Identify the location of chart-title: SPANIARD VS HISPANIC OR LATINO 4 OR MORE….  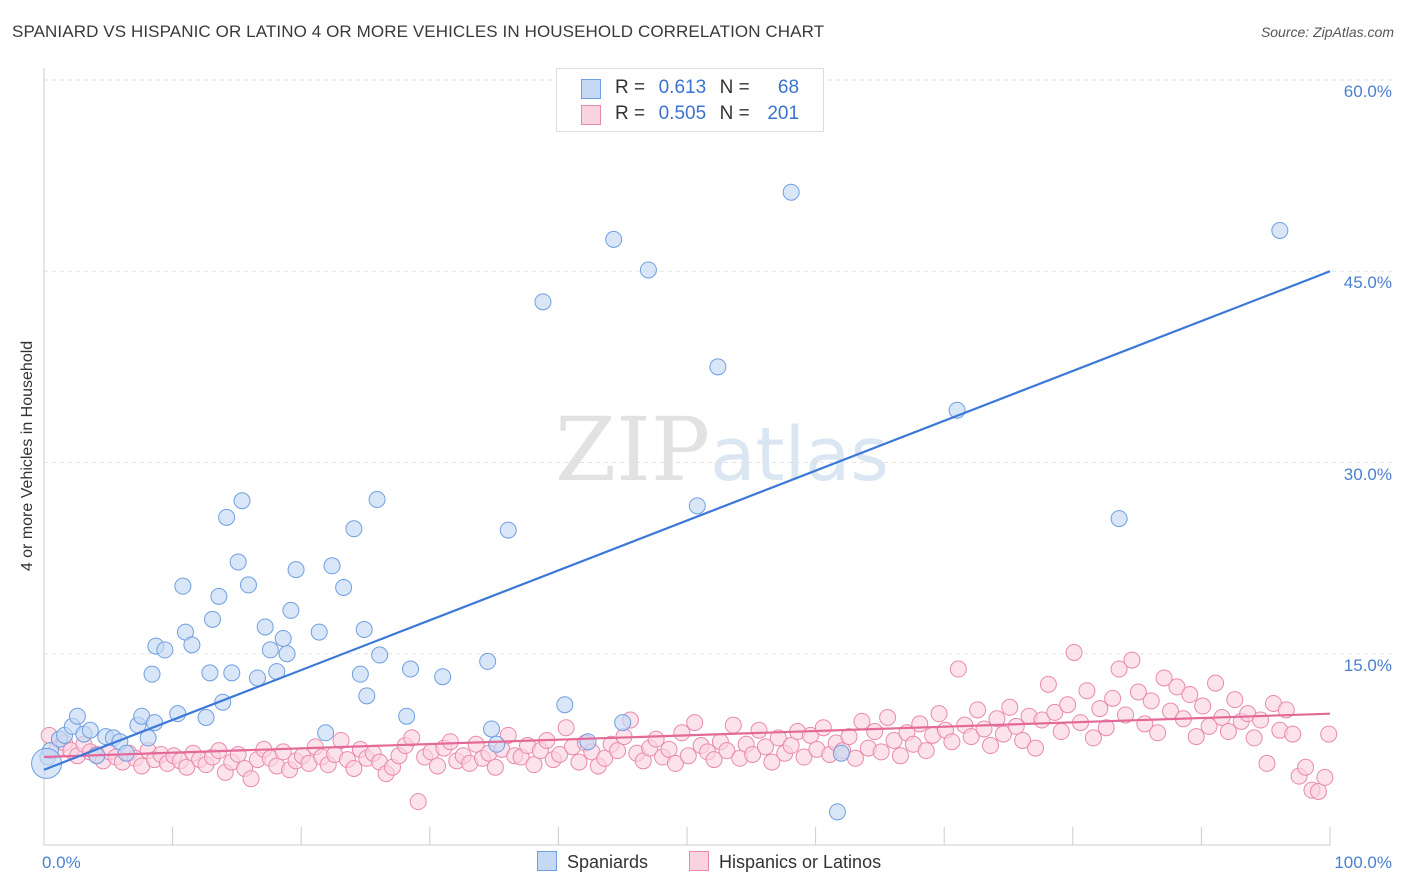
(418, 31).